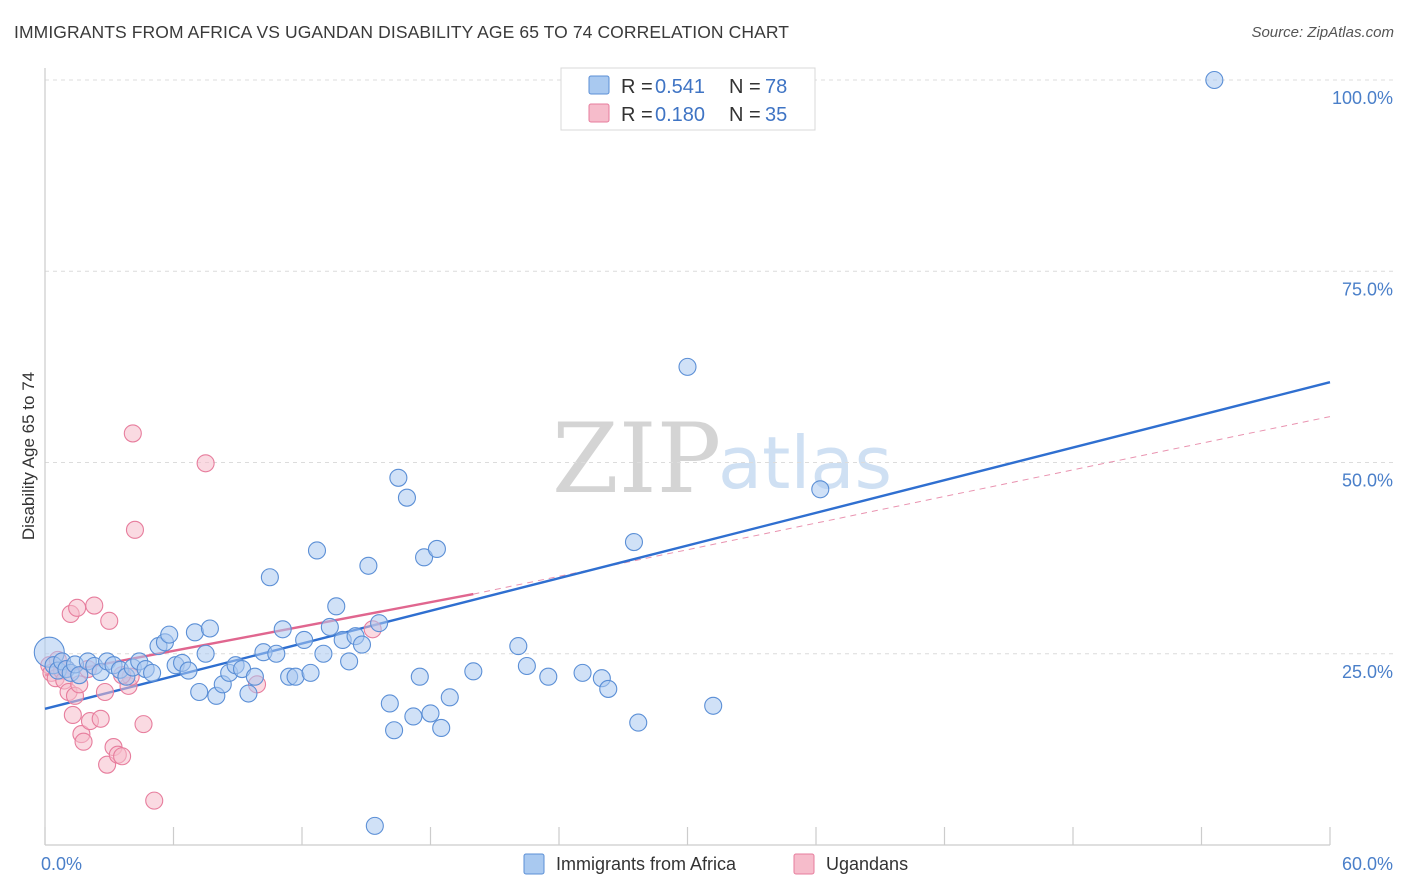 This screenshot has width=1406, height=892. Describe the element at coordinates (599, 113) in the screenshot. I see `legend-swatch-ugandans` at that location.